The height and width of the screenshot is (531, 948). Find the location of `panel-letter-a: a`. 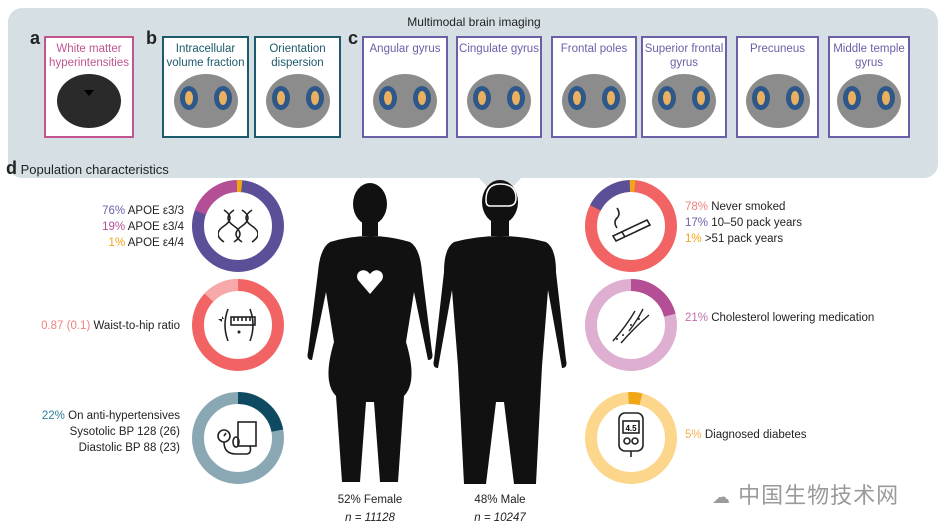

panel-letter-a: a is located at coordinates (35, 38).